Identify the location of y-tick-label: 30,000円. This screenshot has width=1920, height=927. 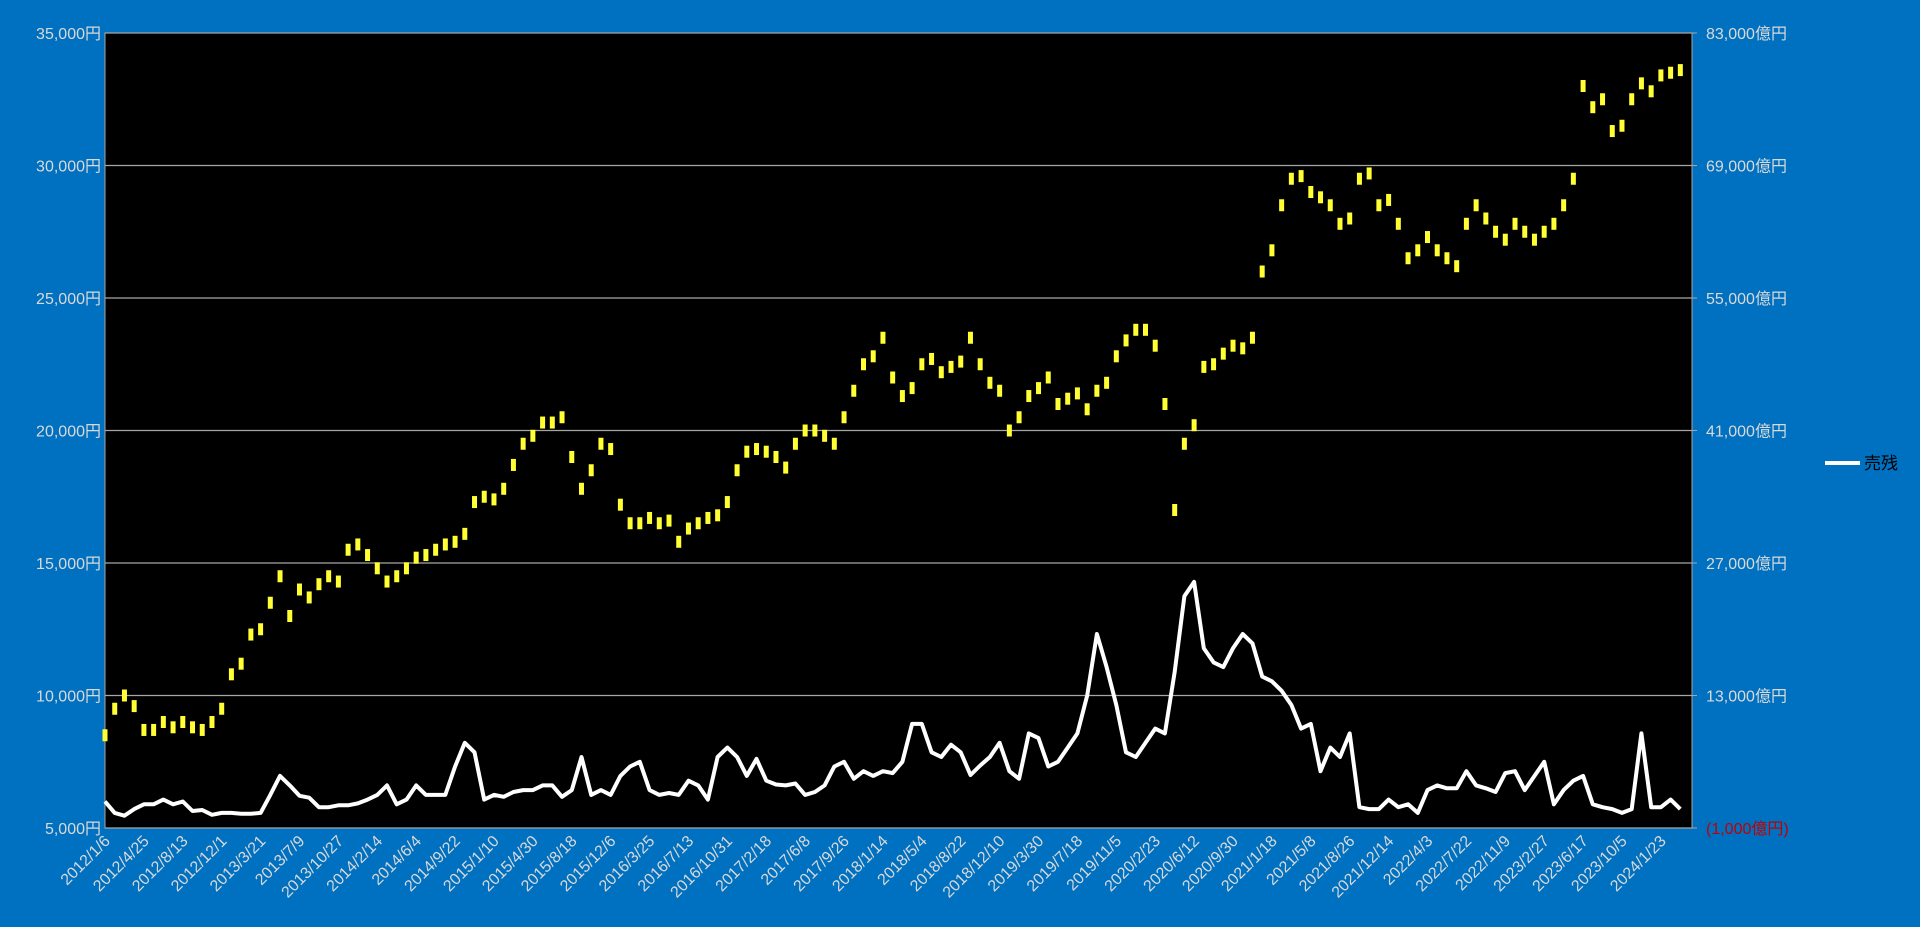
(68, 167).